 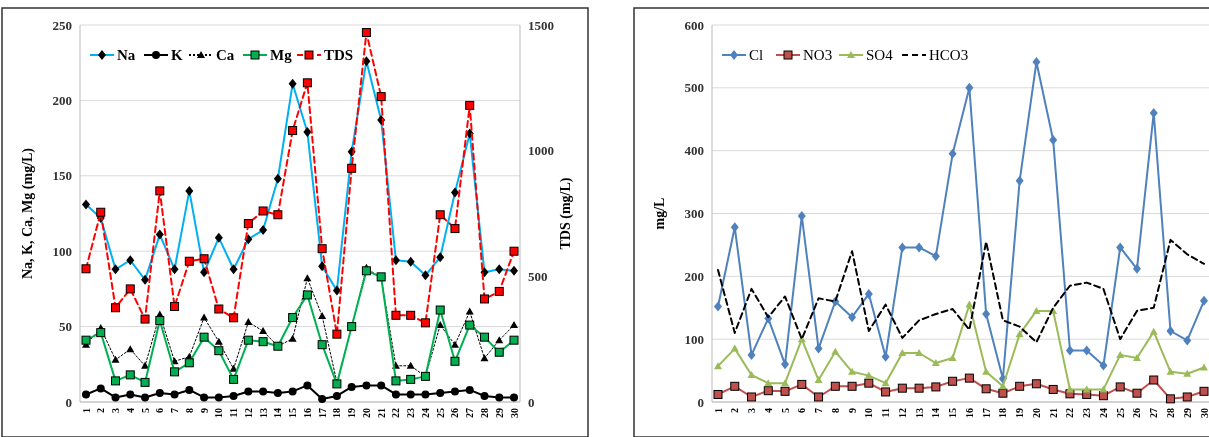 What do you see at coordinates (225, 55) in the screenshot?
I see `legend-label: Ca` at bounding box center [225, 55].